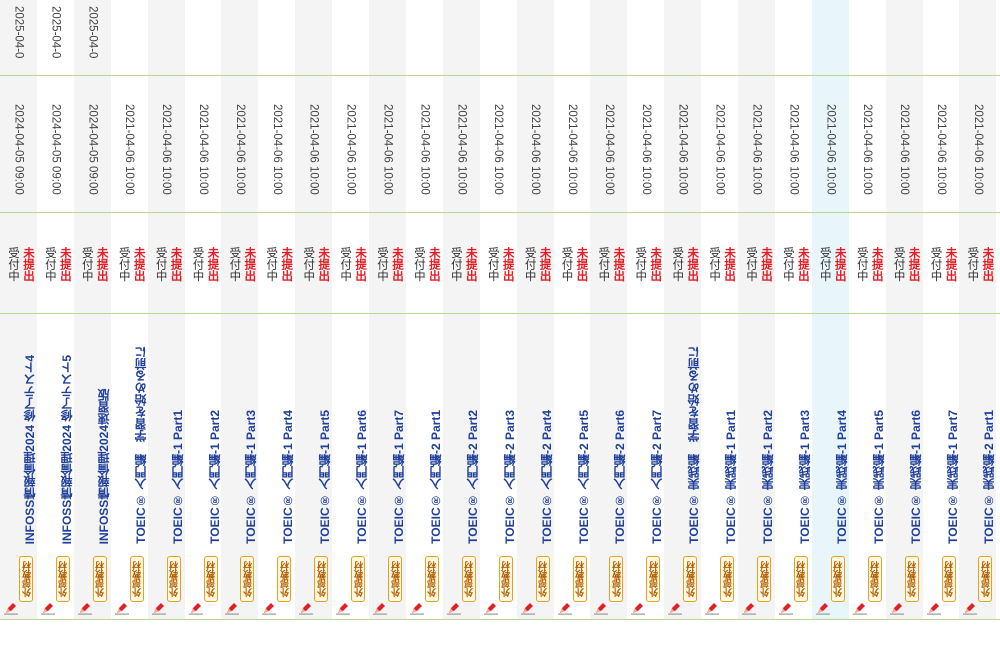 Image resolution: width=1000 pixels, height=666 pixels. What do you see at coordinates (399, 477) in the screenshot?
I see `course-title-link: TOEIC® 入門編-1 Part7` at bounding box center [399, 477].